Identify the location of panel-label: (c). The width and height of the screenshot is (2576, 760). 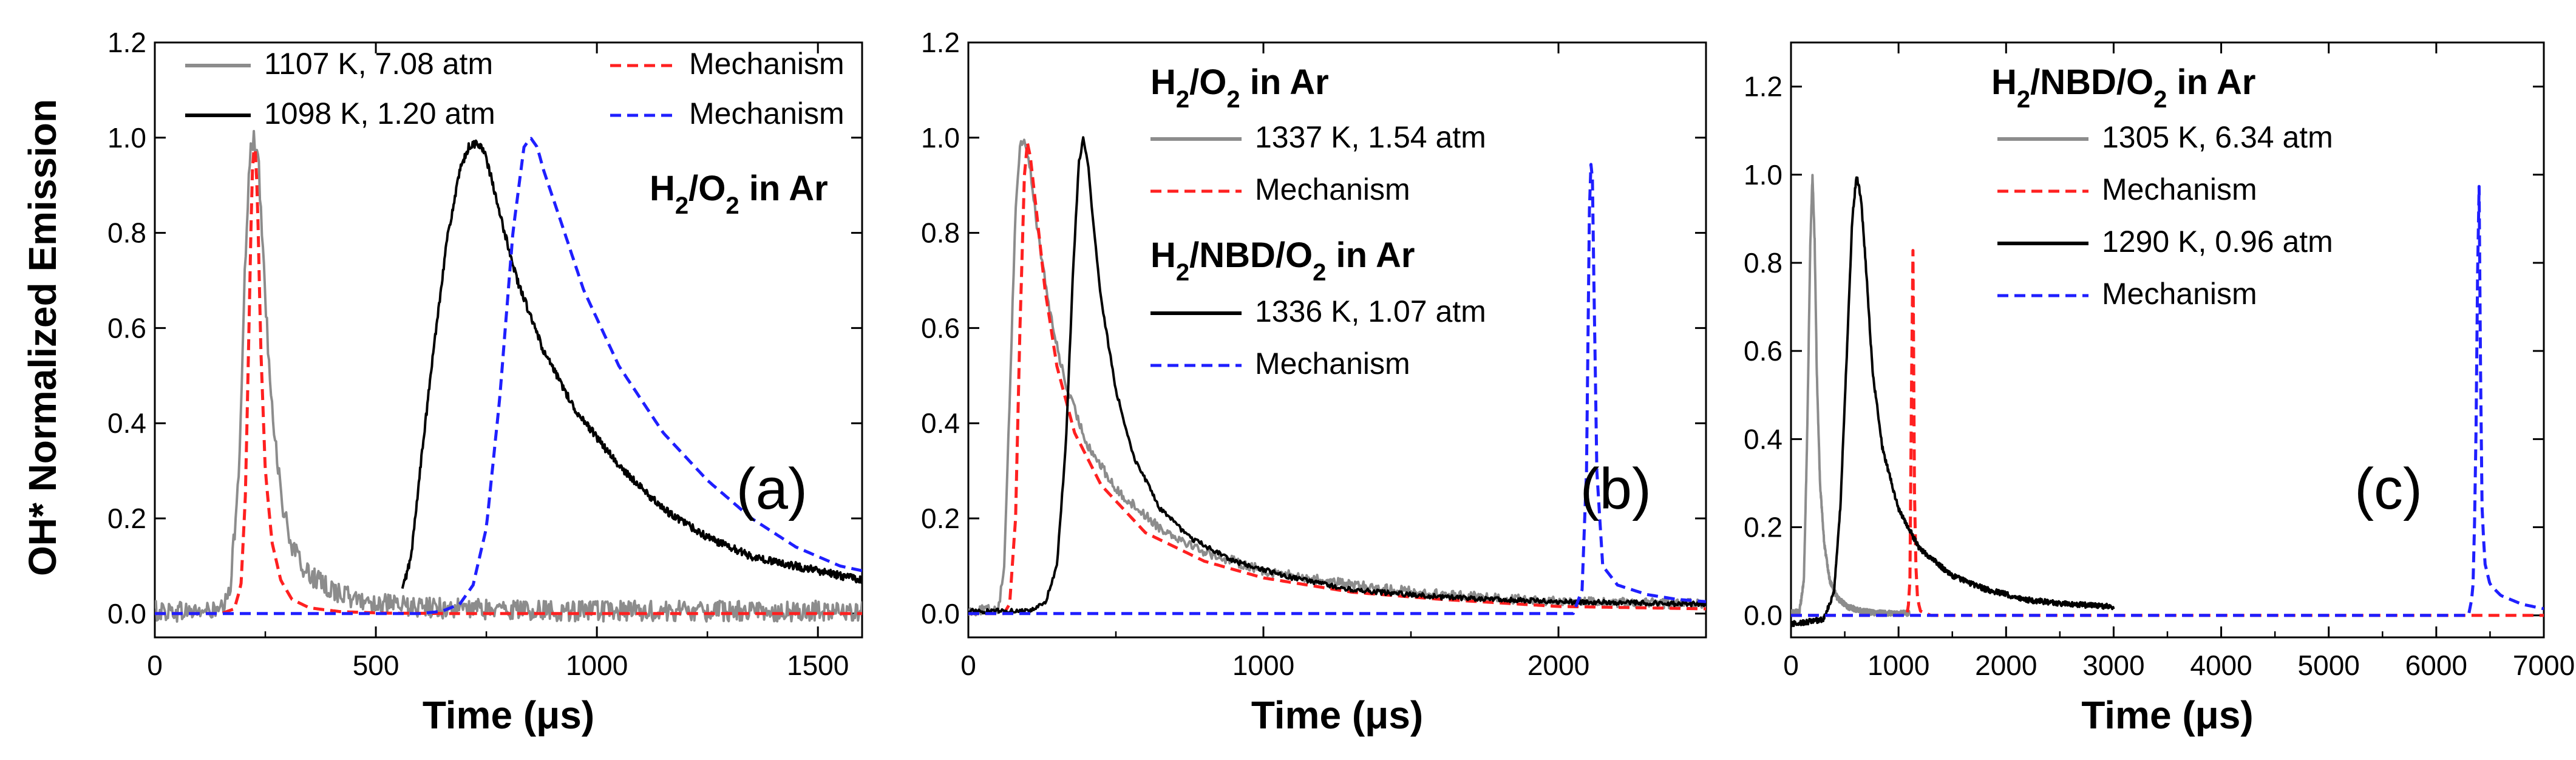
(2388, 488).